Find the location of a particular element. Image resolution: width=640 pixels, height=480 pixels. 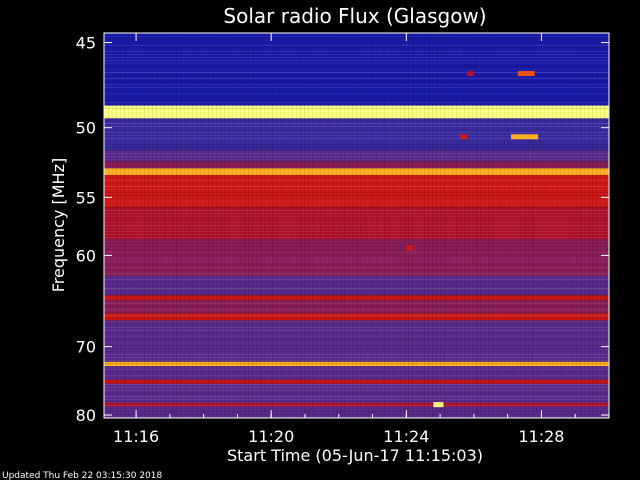

x-tick-label: 11:16 is located at coordinates (136, 436).